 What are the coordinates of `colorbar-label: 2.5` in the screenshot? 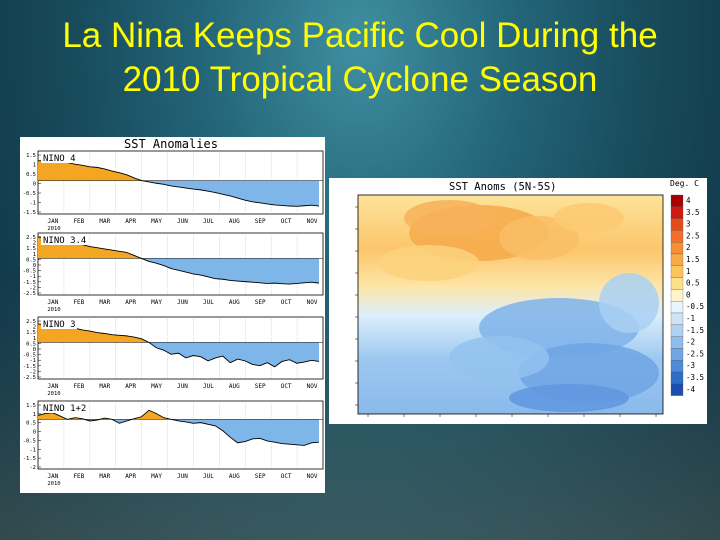 It's located at (693, 235).